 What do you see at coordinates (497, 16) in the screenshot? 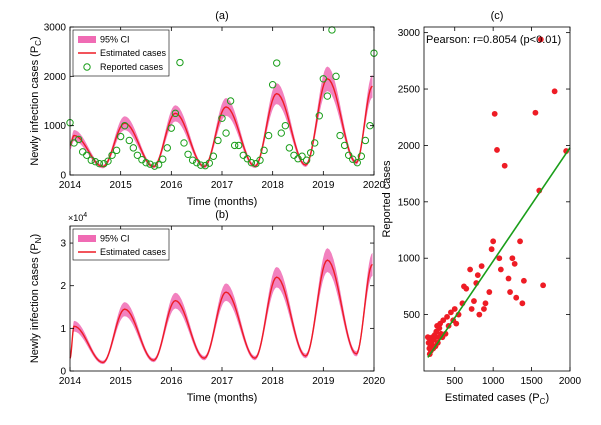
I see `panel-c-title: (c)` at bounding box center [497, 16].